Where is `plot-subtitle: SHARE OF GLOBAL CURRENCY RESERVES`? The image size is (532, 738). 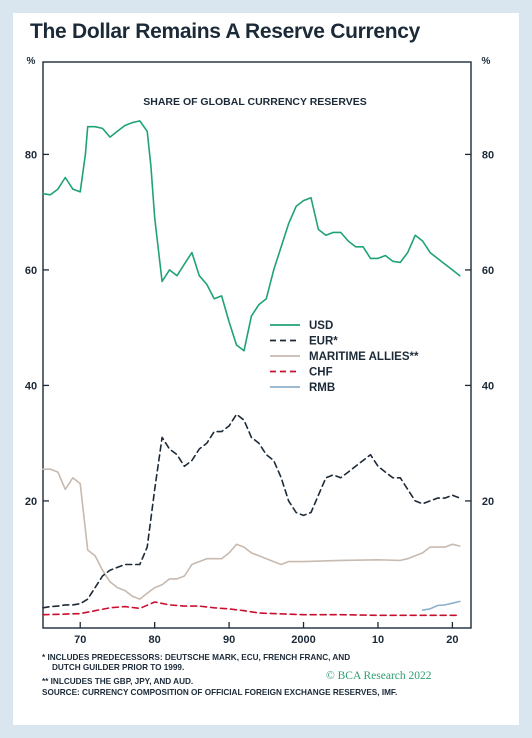 plot-subtitle: SHARE OF GLOBAL CURRENCY RESERVES is located at coordinates (254, 102).